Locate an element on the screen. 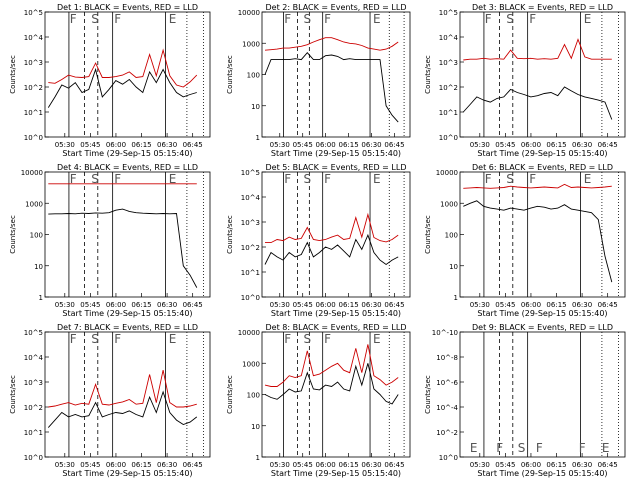 The height and width of the screenshot is (480, 640). y-tick-label: 1000 is located at coordinates (251, 44).